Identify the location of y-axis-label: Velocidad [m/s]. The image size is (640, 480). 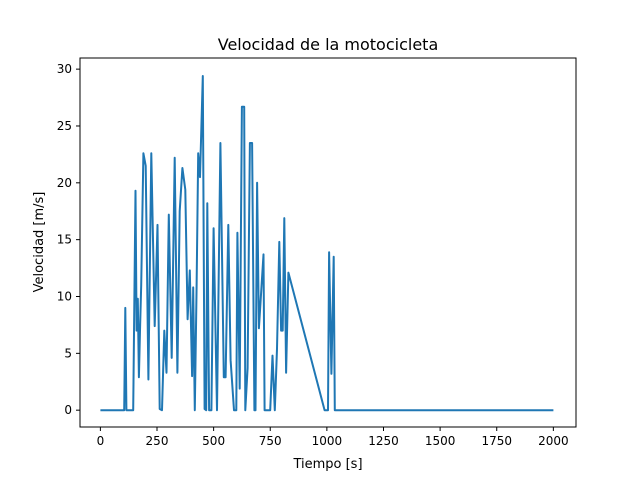
(39, 242).